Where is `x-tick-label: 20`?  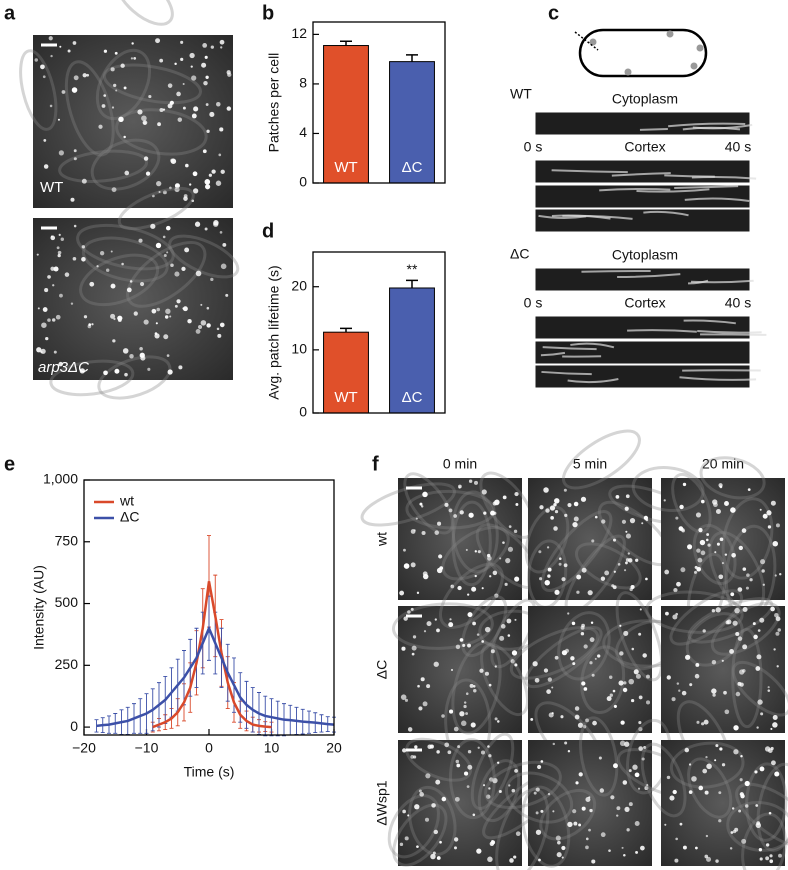 x-tick-label: 20 is located at coordinates (334, 748).